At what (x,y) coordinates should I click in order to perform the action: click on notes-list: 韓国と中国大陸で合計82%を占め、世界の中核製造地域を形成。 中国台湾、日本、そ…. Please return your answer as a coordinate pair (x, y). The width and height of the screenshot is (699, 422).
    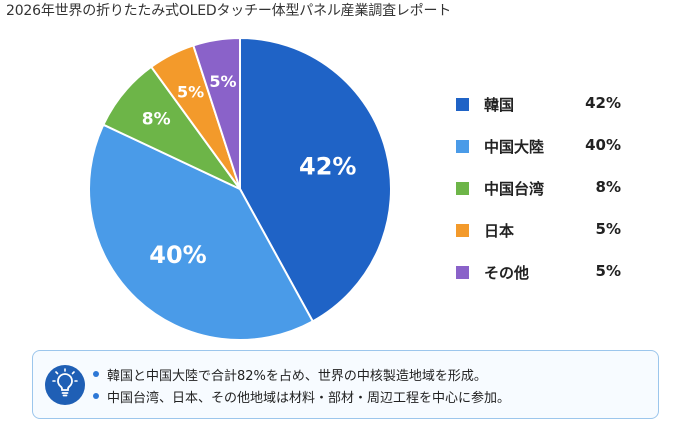
    Looking at the image, I should click on (301, 387).